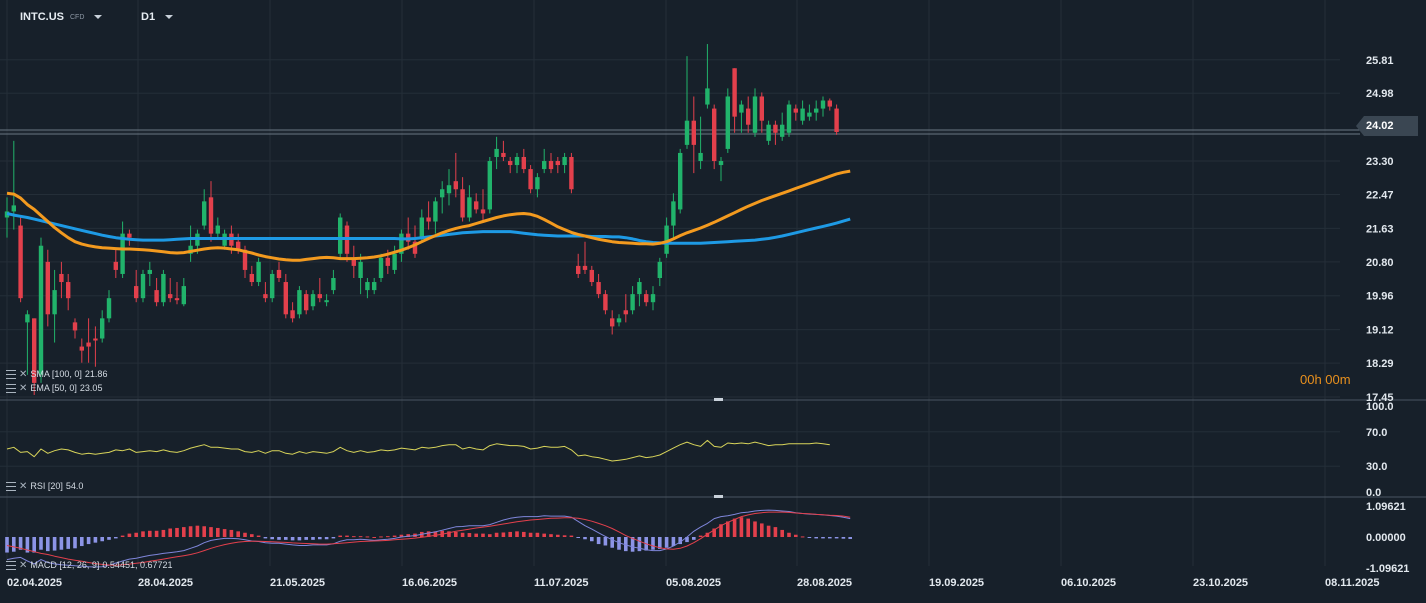 This screenshot has height=603, width=1426. I want to click on x-tick-label: 08.11.2025, so click(1352, 583).